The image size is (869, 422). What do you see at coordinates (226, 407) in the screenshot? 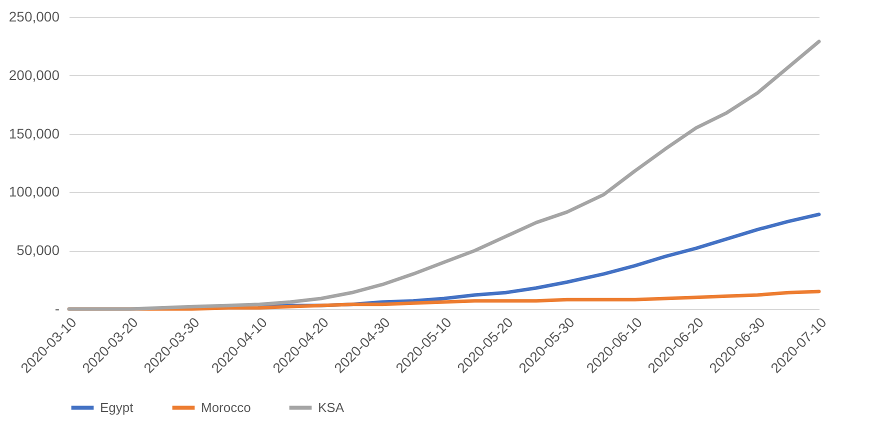
I see `legend-label: Morocco` at bounding box center [226, 407].